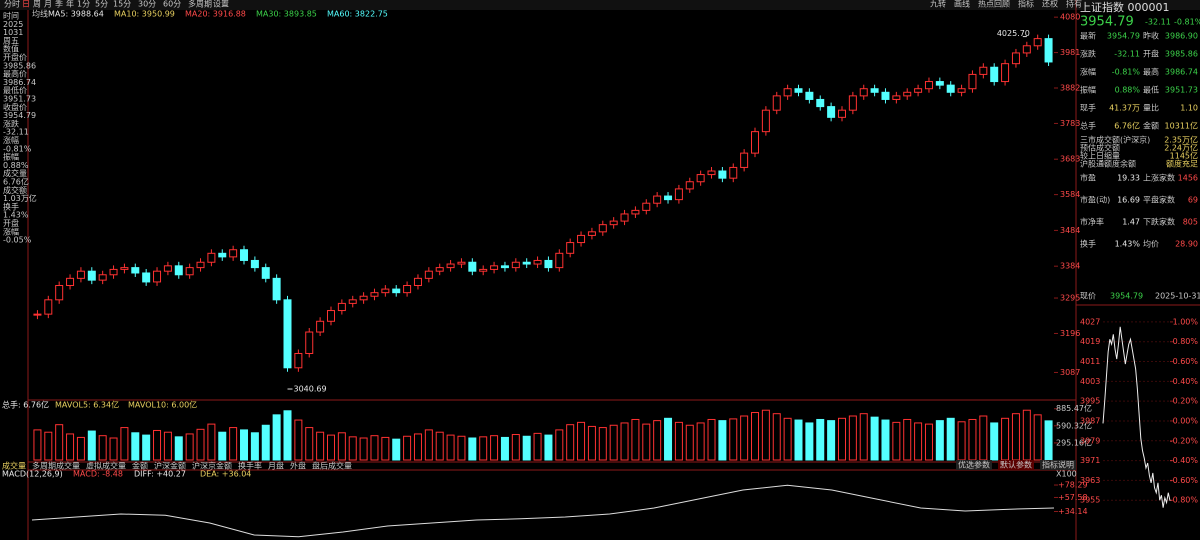  What do you see at coordinates (1151, 90) in the screenshot?
I see `quote-cell: 最低` at bounding box center [1151, 90].